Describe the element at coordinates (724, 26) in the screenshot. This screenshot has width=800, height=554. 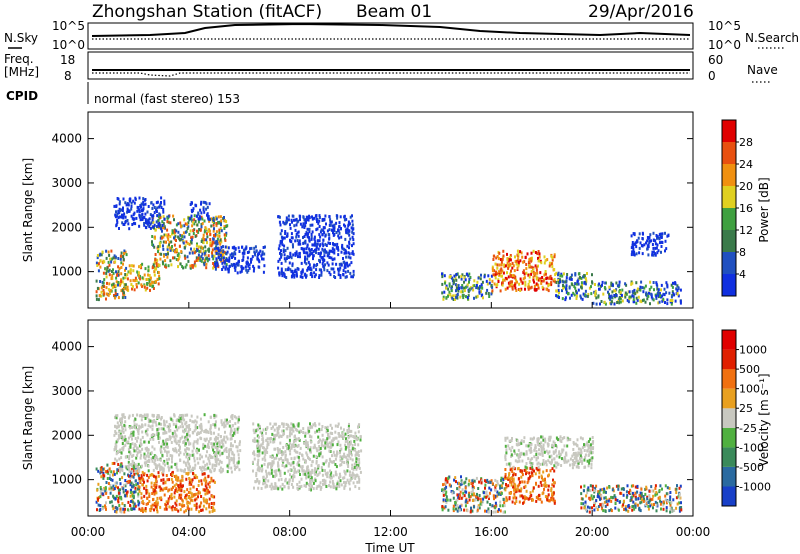
I see `nsky-right-tick-top: 10^5` at that location.